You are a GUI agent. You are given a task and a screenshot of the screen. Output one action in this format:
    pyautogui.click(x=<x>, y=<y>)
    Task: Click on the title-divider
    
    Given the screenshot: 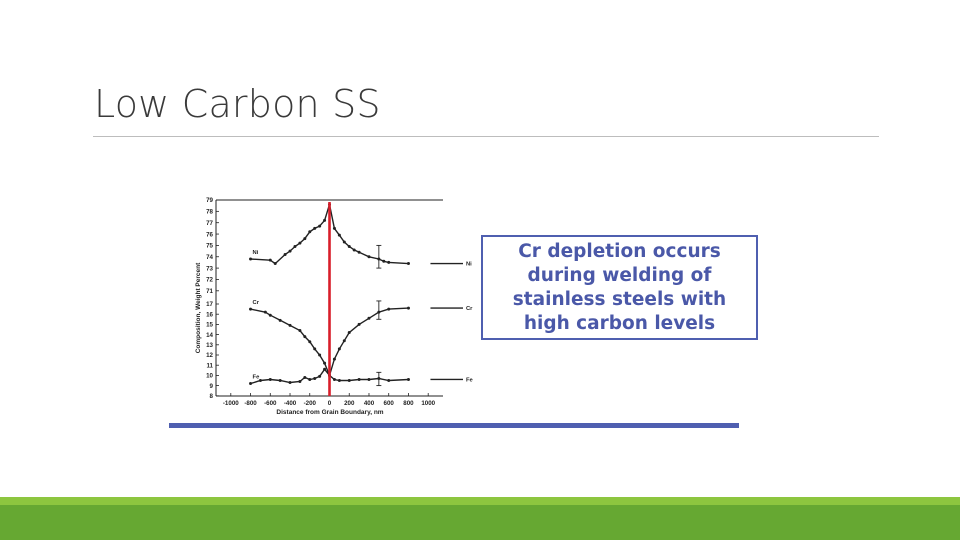 What is the action you would take?
    pyautogui.click(x=486, y=136)
    